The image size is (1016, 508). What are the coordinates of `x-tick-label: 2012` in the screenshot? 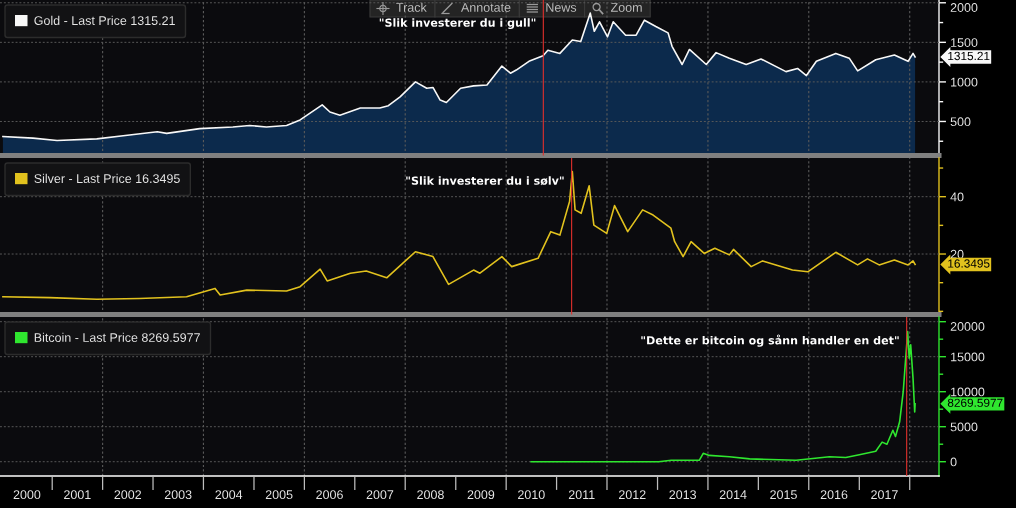 It's located at (632, 495).